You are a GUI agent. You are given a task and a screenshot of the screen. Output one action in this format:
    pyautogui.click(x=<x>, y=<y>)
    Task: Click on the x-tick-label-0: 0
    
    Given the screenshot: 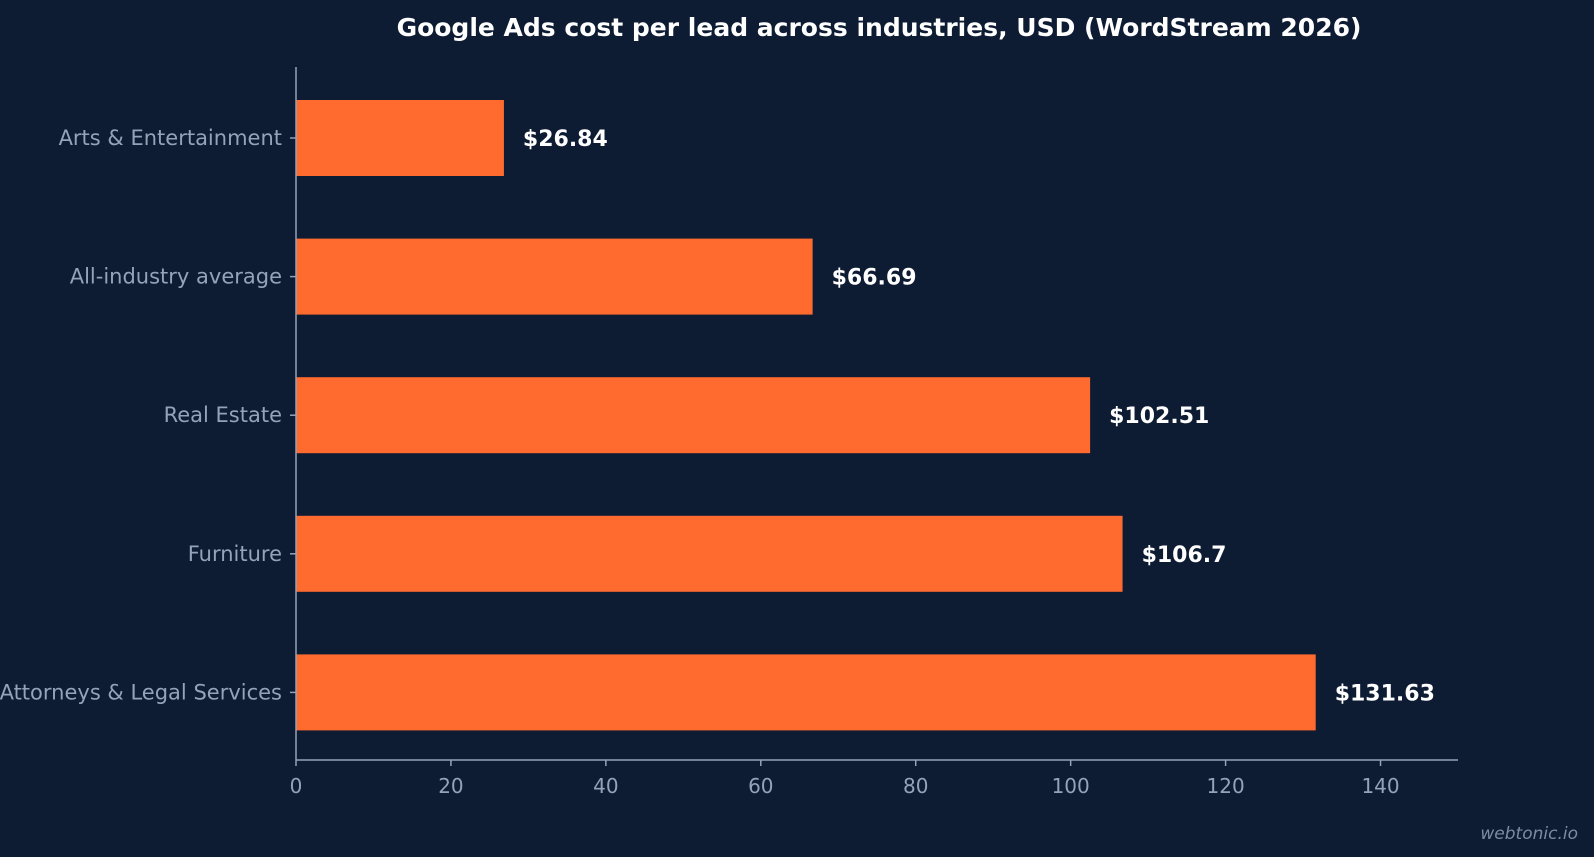 What is the action you would take?
    pyautogui.click(x=296, y=786)
    